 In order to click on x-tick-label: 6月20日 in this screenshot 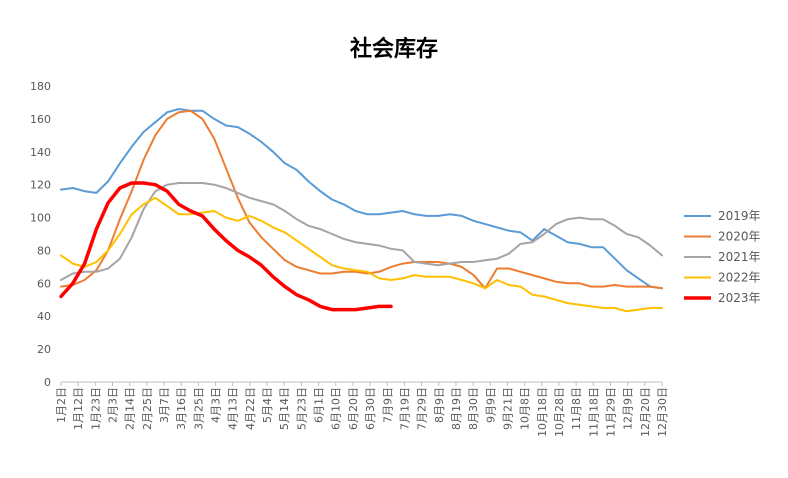, I will do `click(353, 408)`.